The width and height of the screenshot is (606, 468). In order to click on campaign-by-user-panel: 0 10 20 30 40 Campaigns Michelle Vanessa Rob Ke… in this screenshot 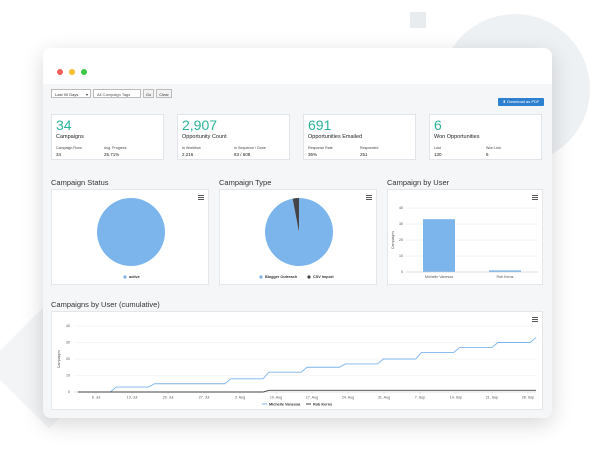, I will do `click(465, 237)`.